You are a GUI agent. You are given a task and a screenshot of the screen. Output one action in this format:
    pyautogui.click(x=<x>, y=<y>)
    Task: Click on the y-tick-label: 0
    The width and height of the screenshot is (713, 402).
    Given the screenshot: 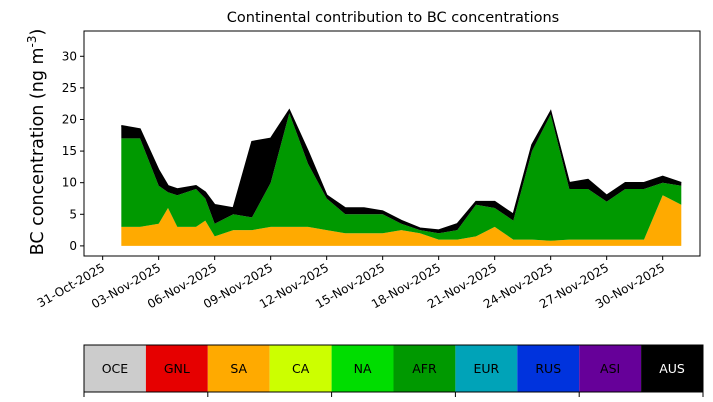 What is the action you would take?
    pyautogui.click(x=73, y=246)
    